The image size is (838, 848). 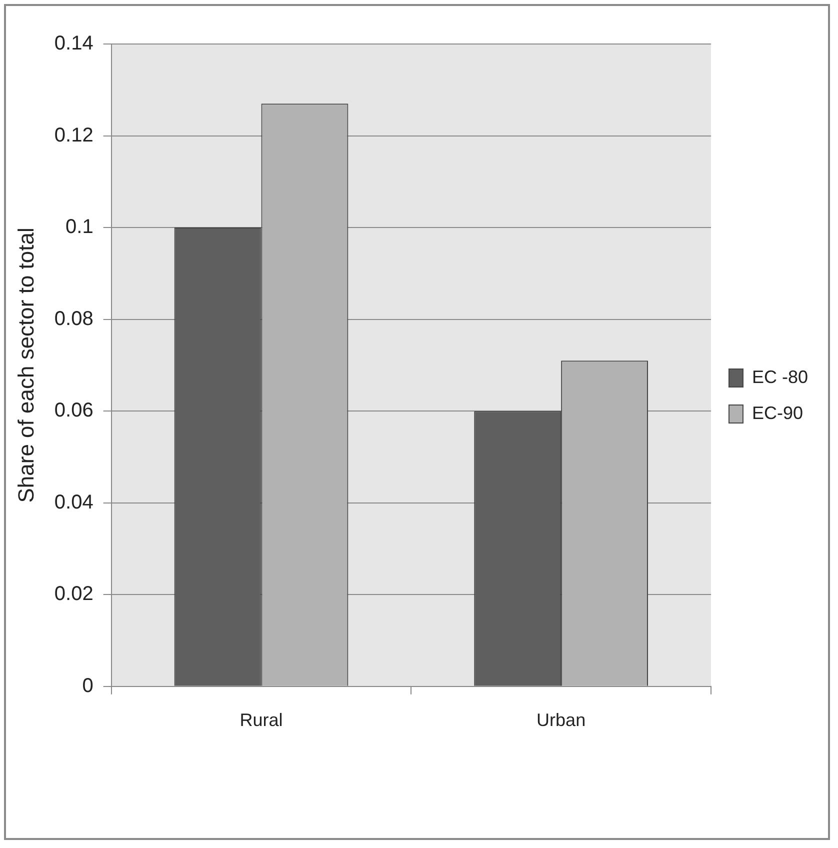 I want to click on x-tick-label: Urban, so click(x=561, y=720).